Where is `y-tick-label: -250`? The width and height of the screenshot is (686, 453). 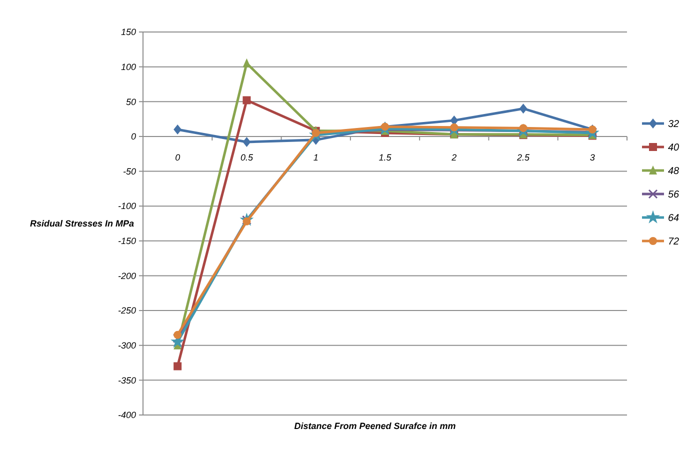
y-tick-label: -250 is located at coordinates (127, 311).